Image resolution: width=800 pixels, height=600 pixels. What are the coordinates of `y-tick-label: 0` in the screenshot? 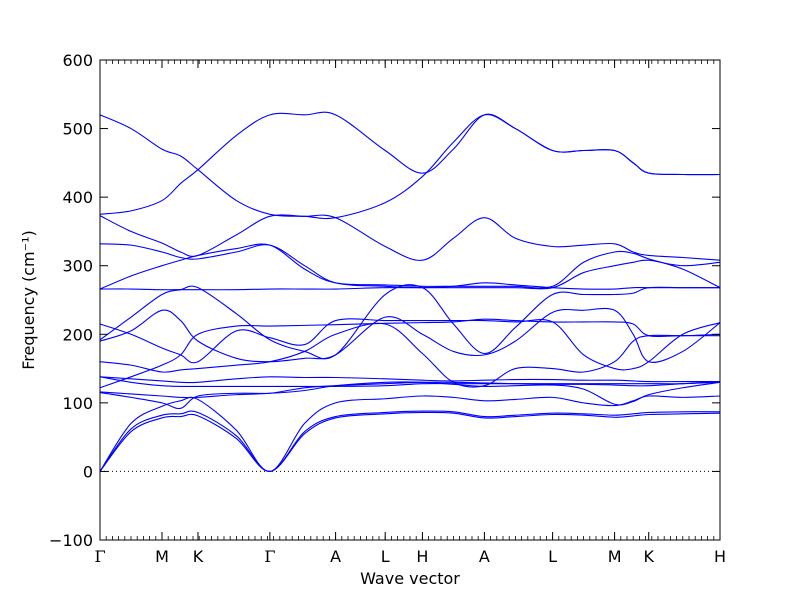 It's located at (88, 471).